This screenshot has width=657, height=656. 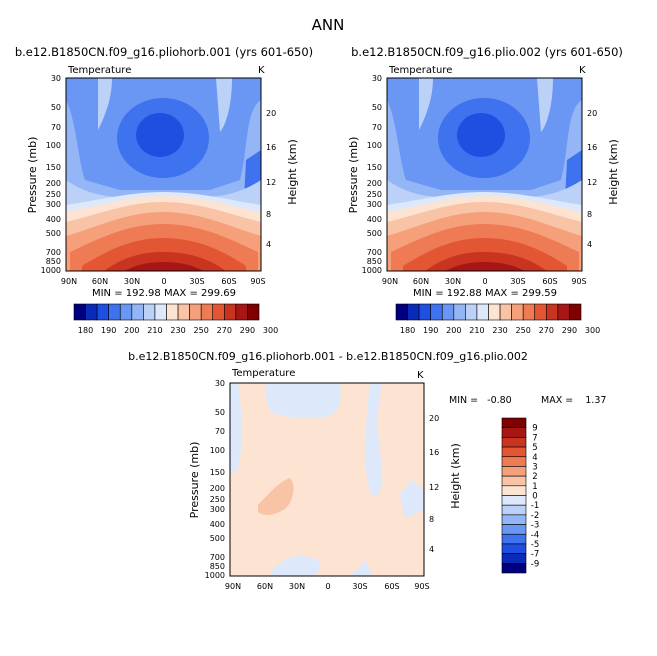 What do you see at coordinates (453, 330) in the screenshot?
I see `colorbar-label: 200` at bounding box center [453, 330].